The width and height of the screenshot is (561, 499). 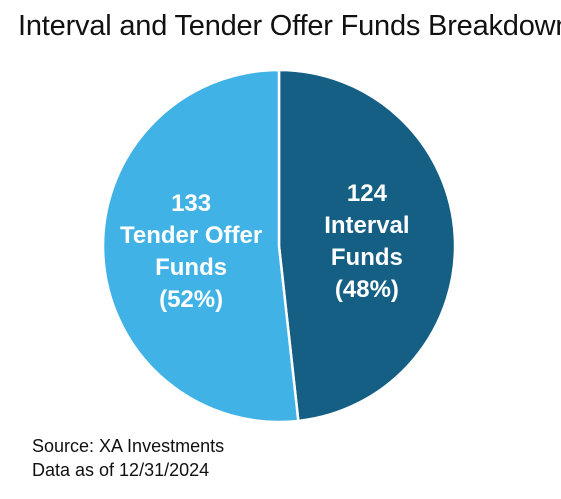 What do you see at coordinates (128, 446) in the screenshot?
I see `source-note: Source: XA Investments` at bounding box center [128, 446].